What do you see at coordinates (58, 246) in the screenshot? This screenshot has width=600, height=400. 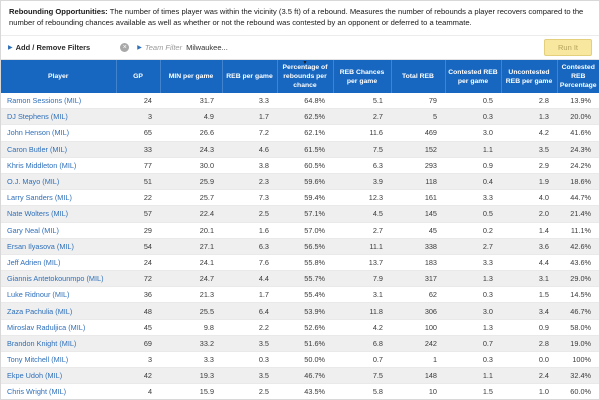 I see `player-link: Ersan Ilyasova (MIL)` at bounding box center [58, 246].